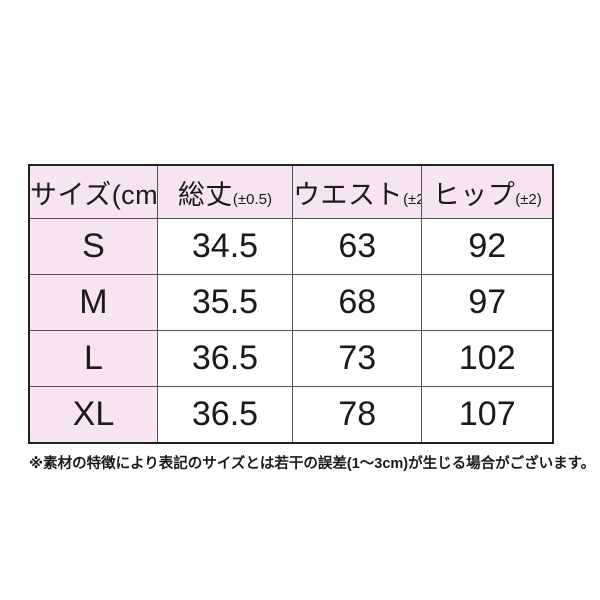 The height and width of the screenshot is (600, 600). What do you see at coordinates (357, 415) in the screenshot?
I see `waist-value: 78` at bounding box center [357, 415].